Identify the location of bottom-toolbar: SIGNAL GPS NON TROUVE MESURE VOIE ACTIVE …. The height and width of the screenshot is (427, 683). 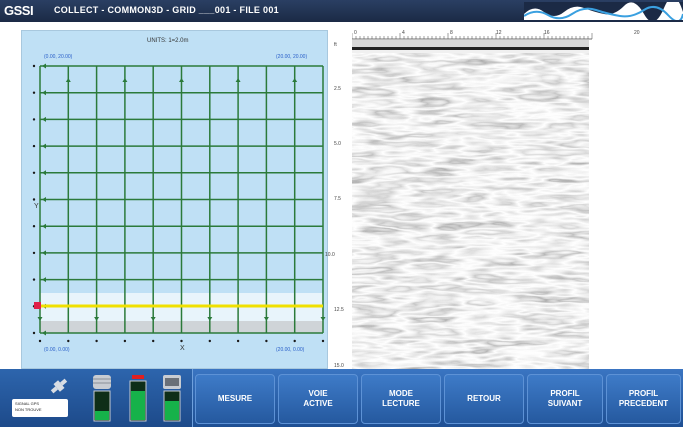
(341, 398).